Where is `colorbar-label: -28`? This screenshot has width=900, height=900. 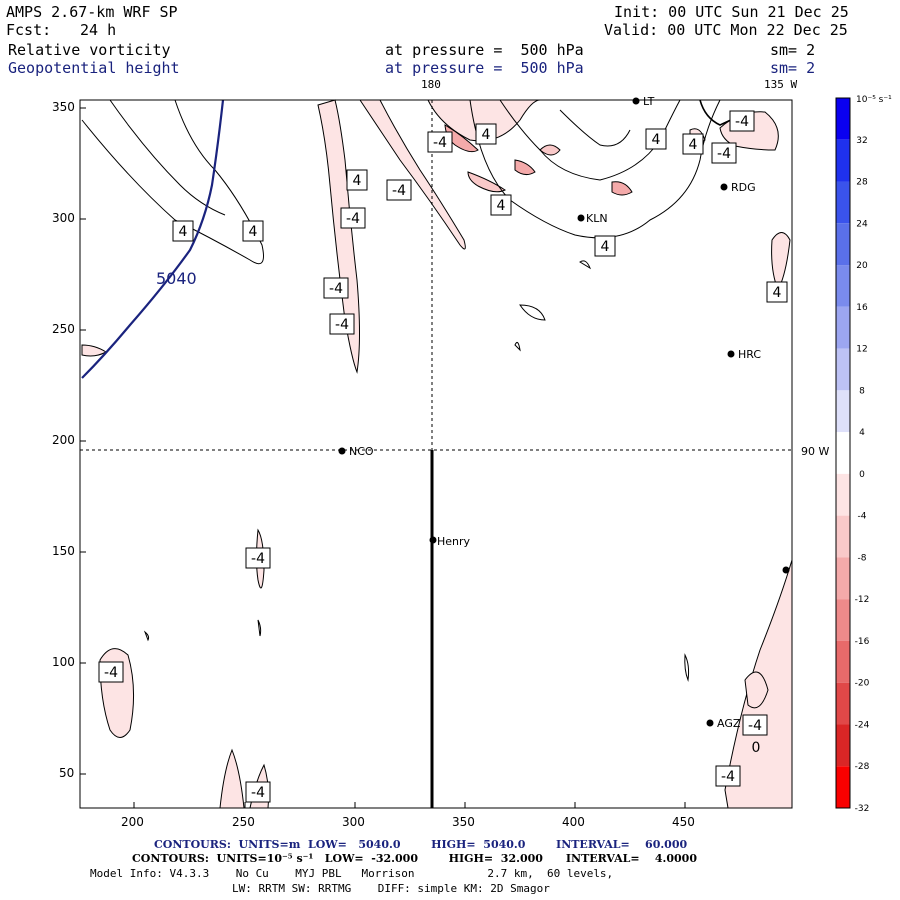
colorbar-label: -28 is located at coordinates (862, 767).